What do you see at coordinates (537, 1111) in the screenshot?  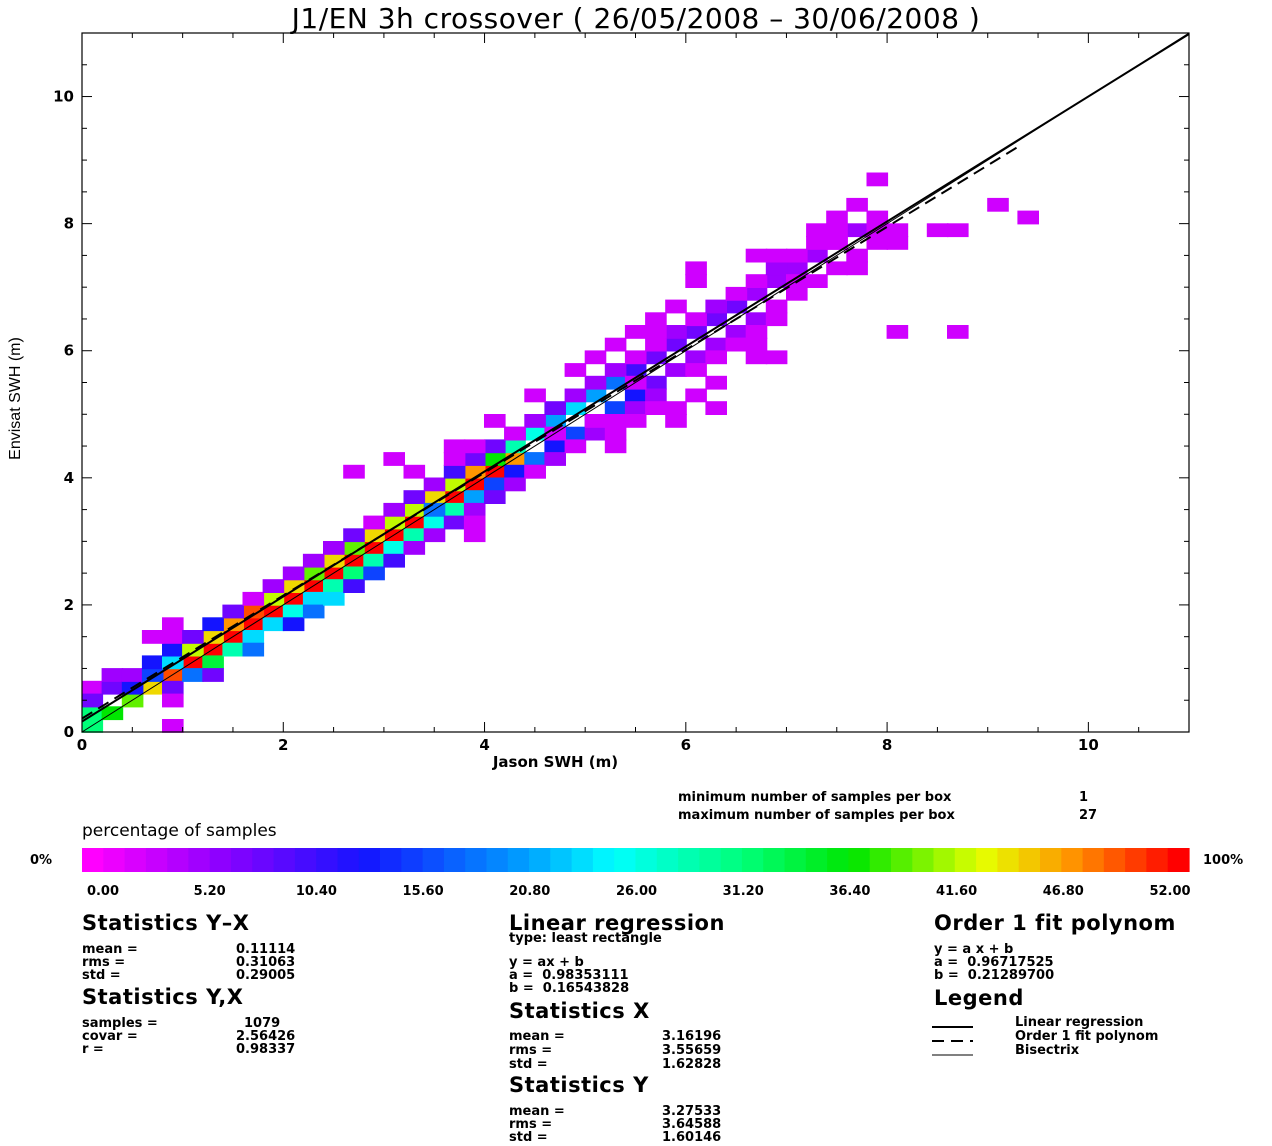 I see `stats-y-label-0: mean =` at bounding box center [537, 1111].